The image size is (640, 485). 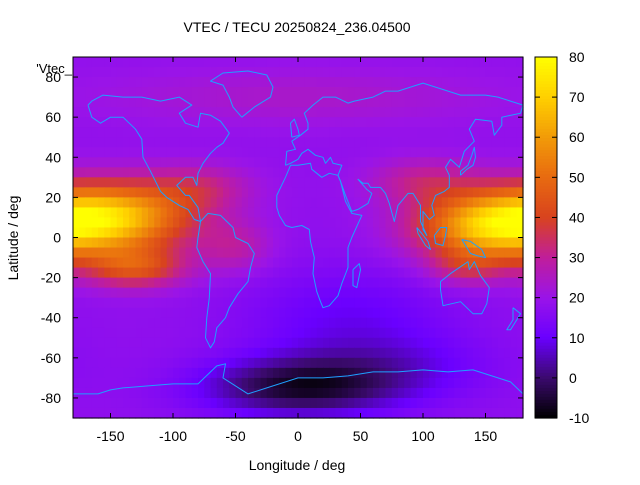 What do you see at coordinates (158, 158) in the screenshot?
I see `coastline-north-america` at bounding box center [158, 158].